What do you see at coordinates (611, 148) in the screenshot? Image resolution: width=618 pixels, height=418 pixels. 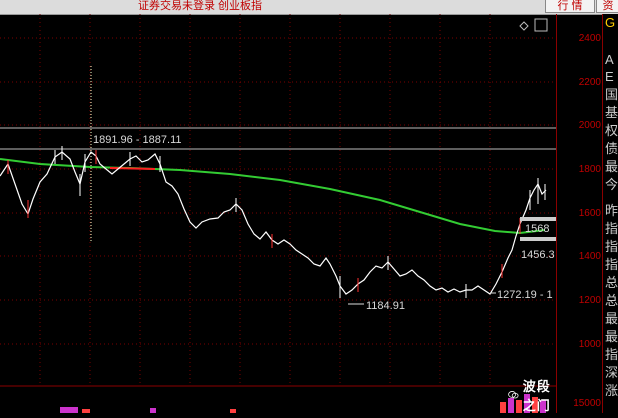 I see `info-char: 债` at bounding box center [611, 148].